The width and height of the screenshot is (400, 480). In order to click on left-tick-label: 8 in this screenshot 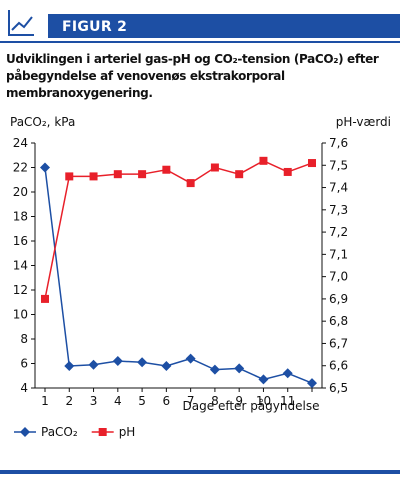, I will do `click(24, 339)`.